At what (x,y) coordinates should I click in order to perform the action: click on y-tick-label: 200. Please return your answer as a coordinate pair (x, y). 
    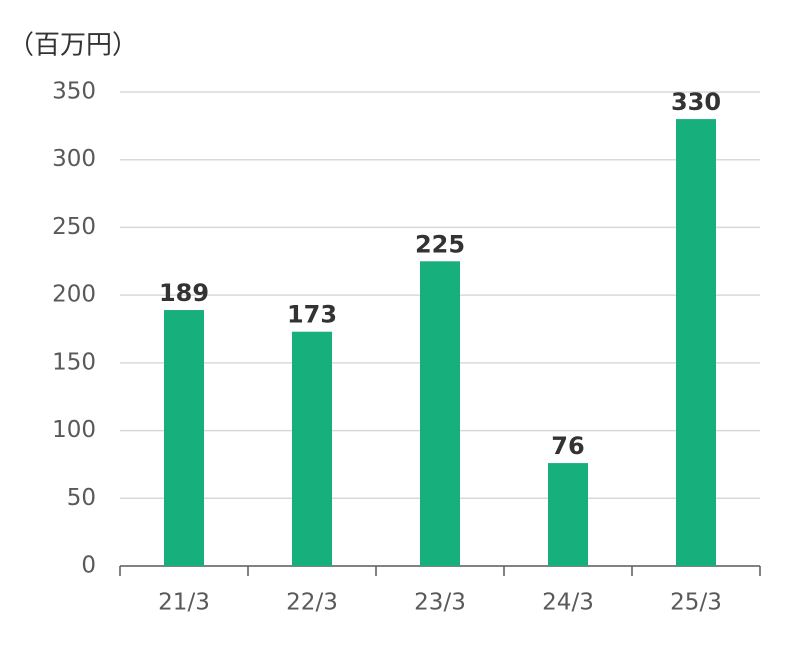
    Looking at the image, I should click on (74, 295).